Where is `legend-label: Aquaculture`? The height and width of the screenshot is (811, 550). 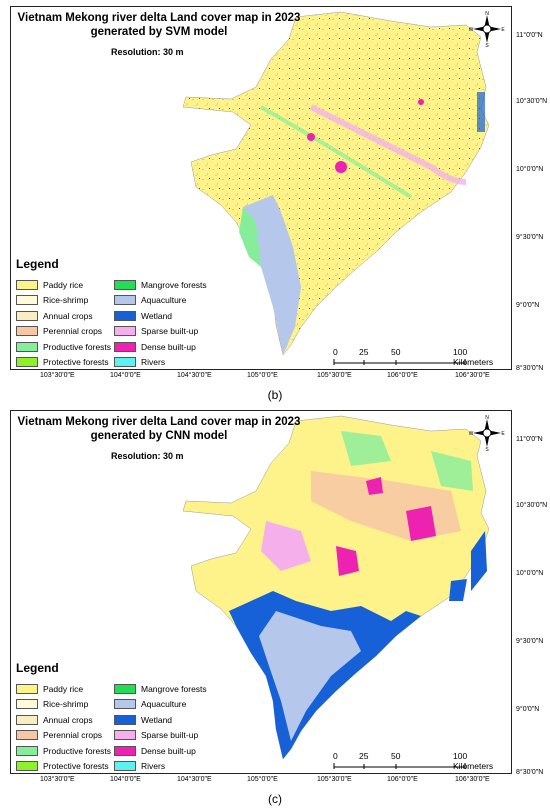
legend-label: Aquaculture is located at coordinates (164, 300).